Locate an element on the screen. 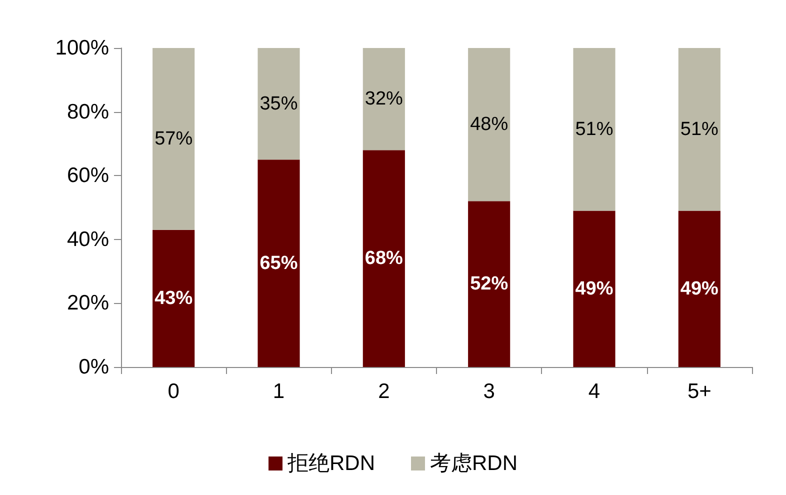 The height and width of the screenshot is (495, 786). y-tick-label: 100% is located at coordinates (82, 48).